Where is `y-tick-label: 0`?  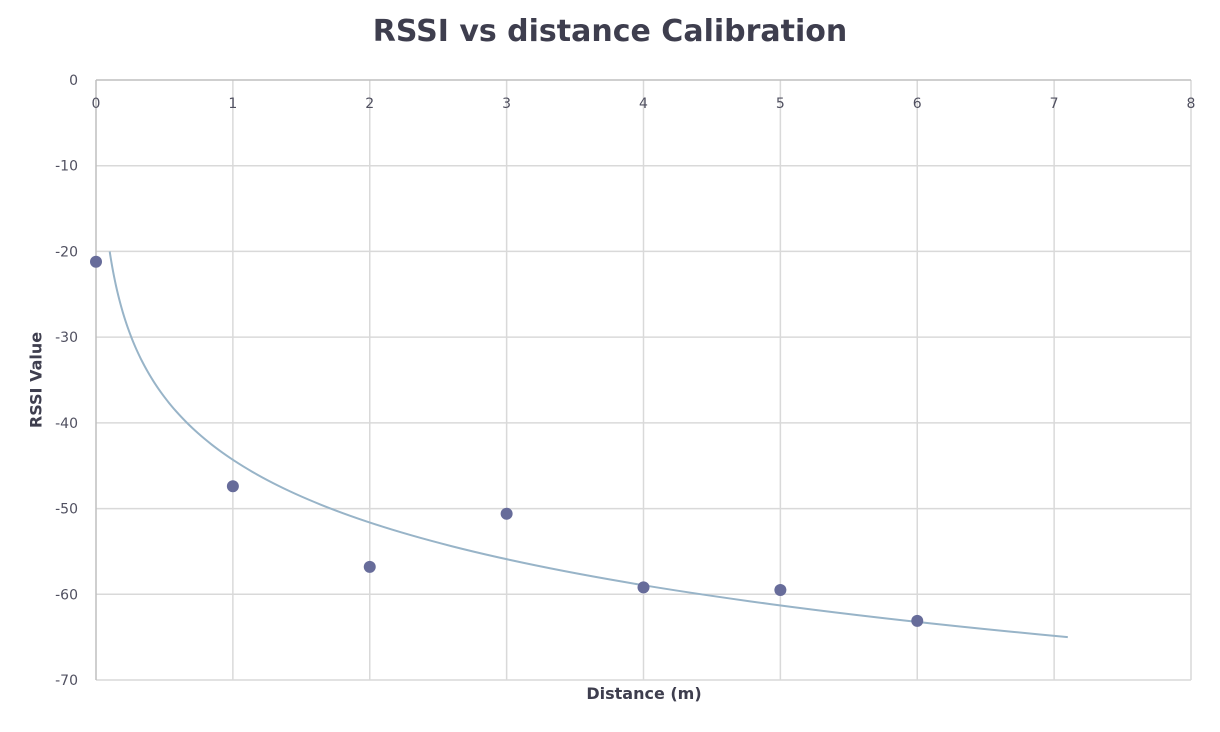
y-tick-label: 0 is located at coordinates (73, 81).